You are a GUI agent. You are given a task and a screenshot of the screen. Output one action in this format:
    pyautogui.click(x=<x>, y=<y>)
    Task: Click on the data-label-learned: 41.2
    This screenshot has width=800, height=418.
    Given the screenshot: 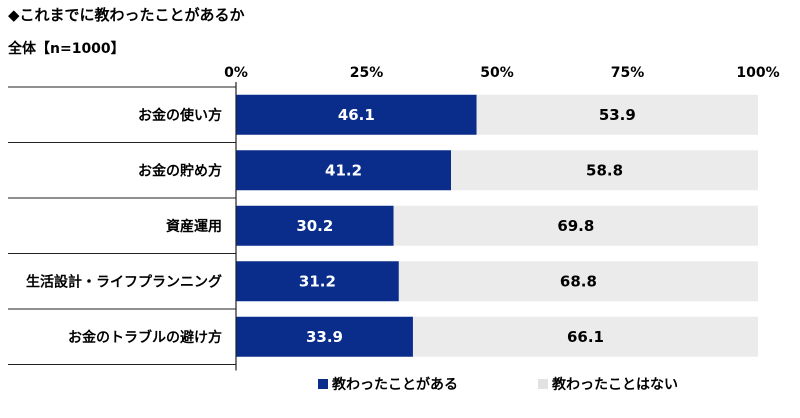 What is the action you would take?
    pyautogui.click(x=343, y=170)
    